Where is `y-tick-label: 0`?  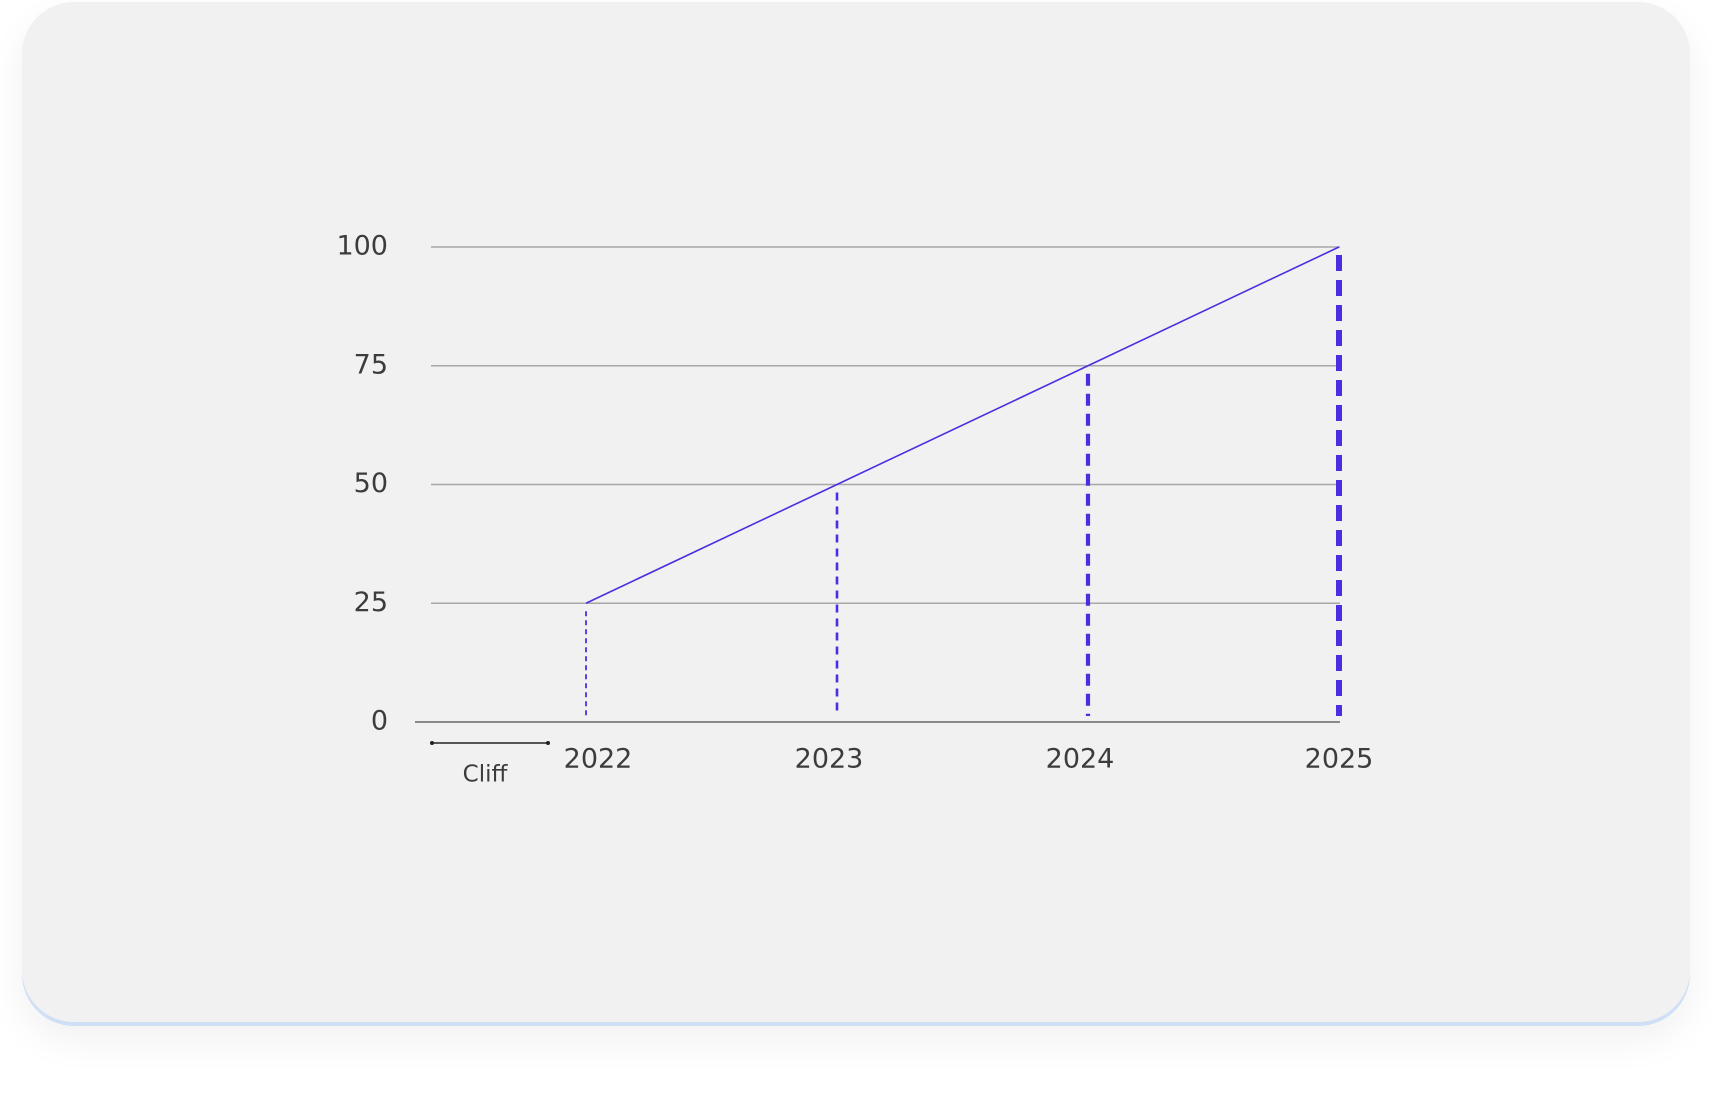
y-tick-label: 0 is located at coordinates (379, 721).